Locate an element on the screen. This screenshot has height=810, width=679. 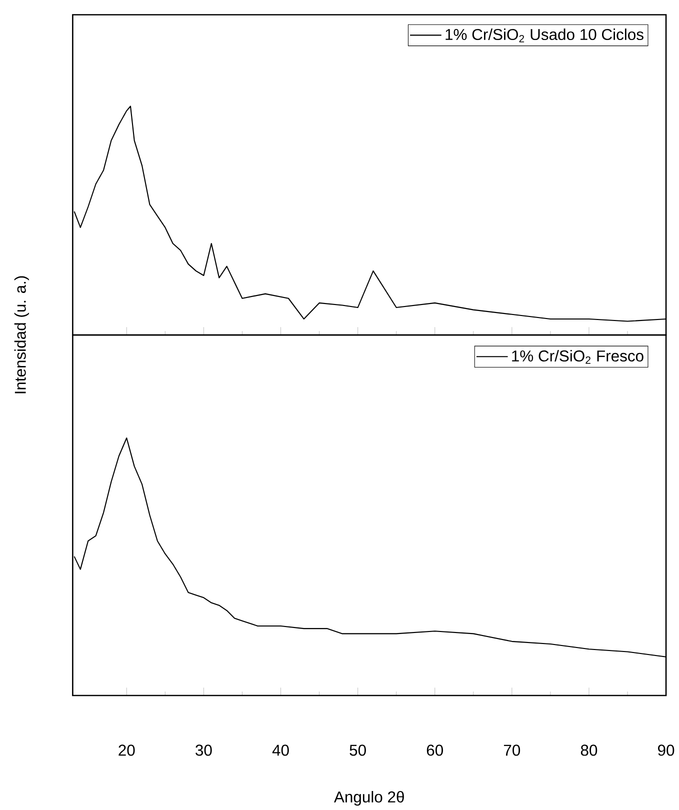
x-tick-label: 20 is located at coordinates (126, 750).